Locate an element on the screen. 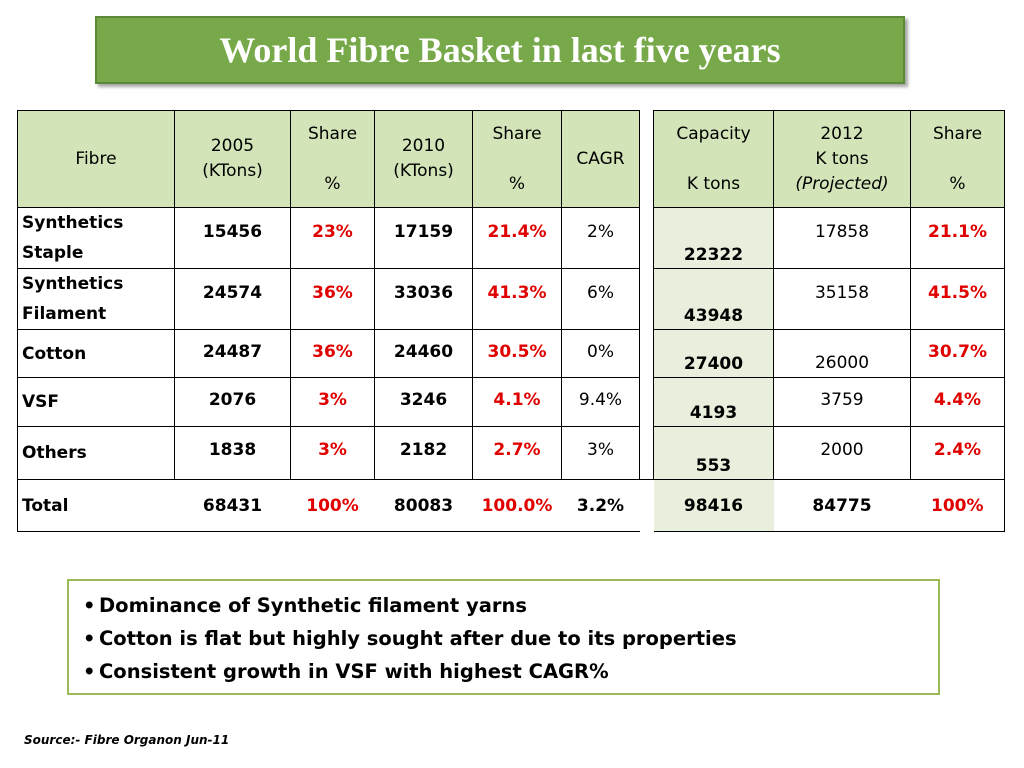 The width and height of the screenshot is (1024, 768). value-2012: 35158 is located at coordinates (842, 299).